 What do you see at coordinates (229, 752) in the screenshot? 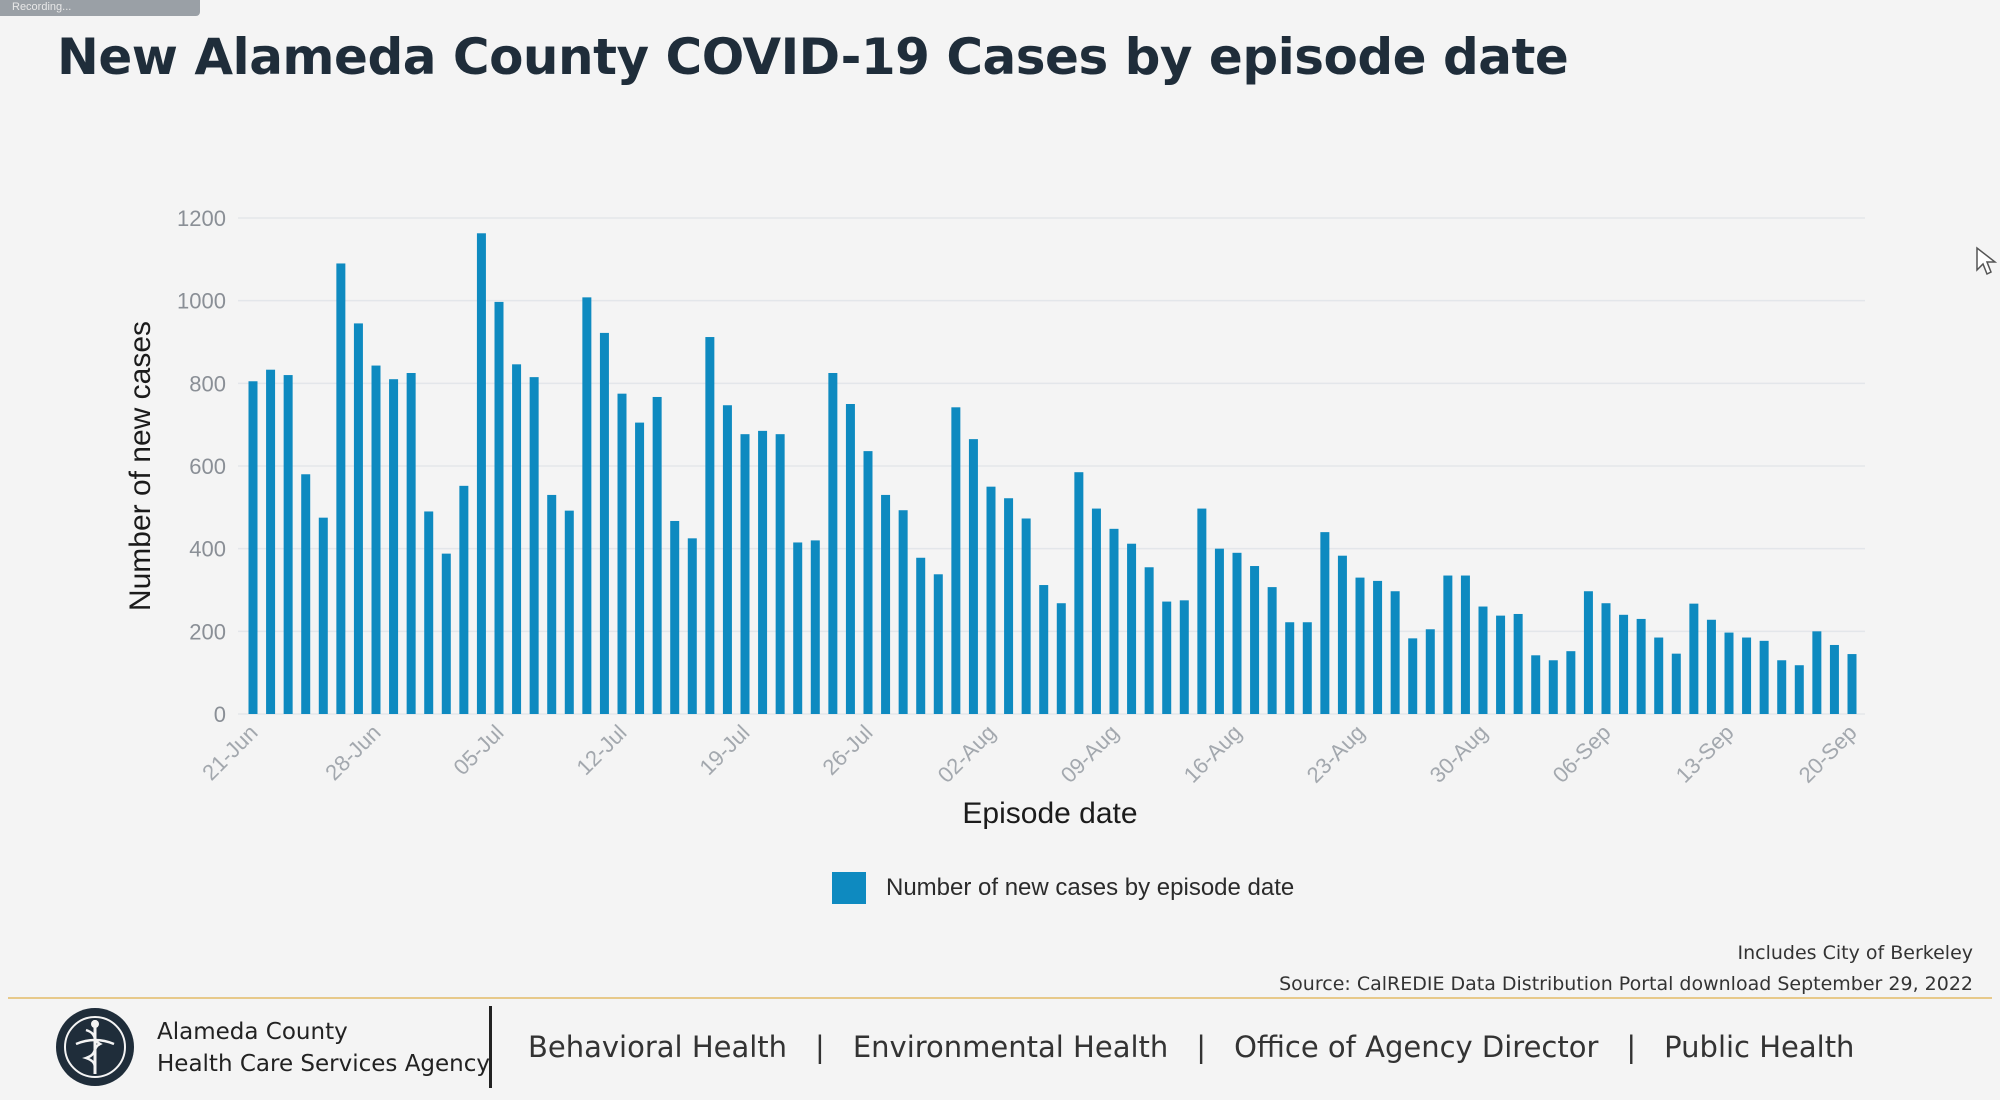
I see `x-tick-label: 21-Jun` at bounding box center [229, 752].